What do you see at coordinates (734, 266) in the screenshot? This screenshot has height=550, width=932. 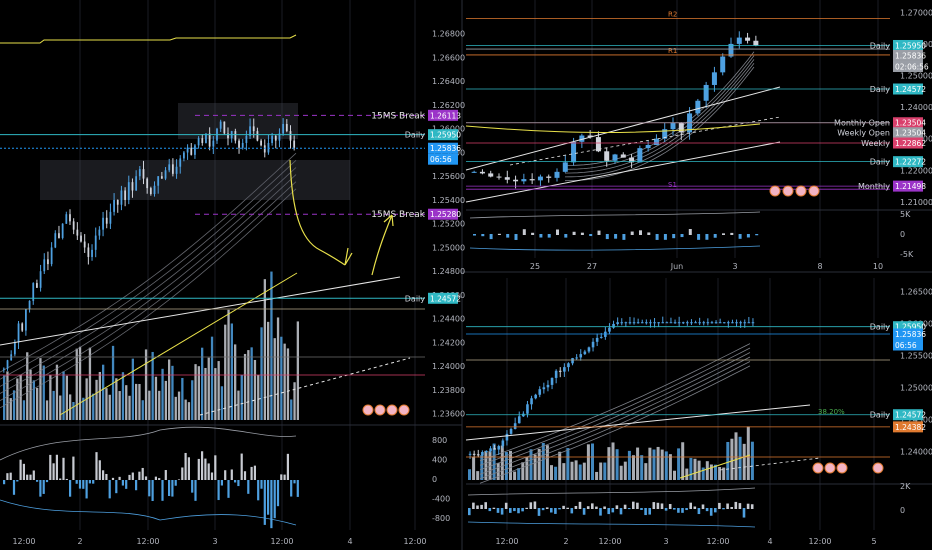 I see `x-tick-label: 3` at bounding box center [734, 266].